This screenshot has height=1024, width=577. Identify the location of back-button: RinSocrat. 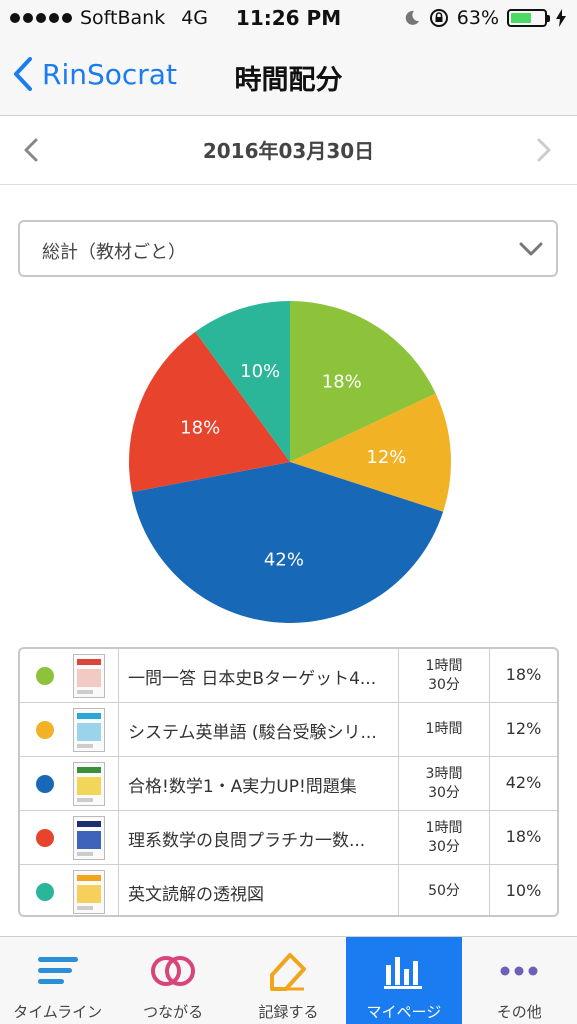
(94, 74).